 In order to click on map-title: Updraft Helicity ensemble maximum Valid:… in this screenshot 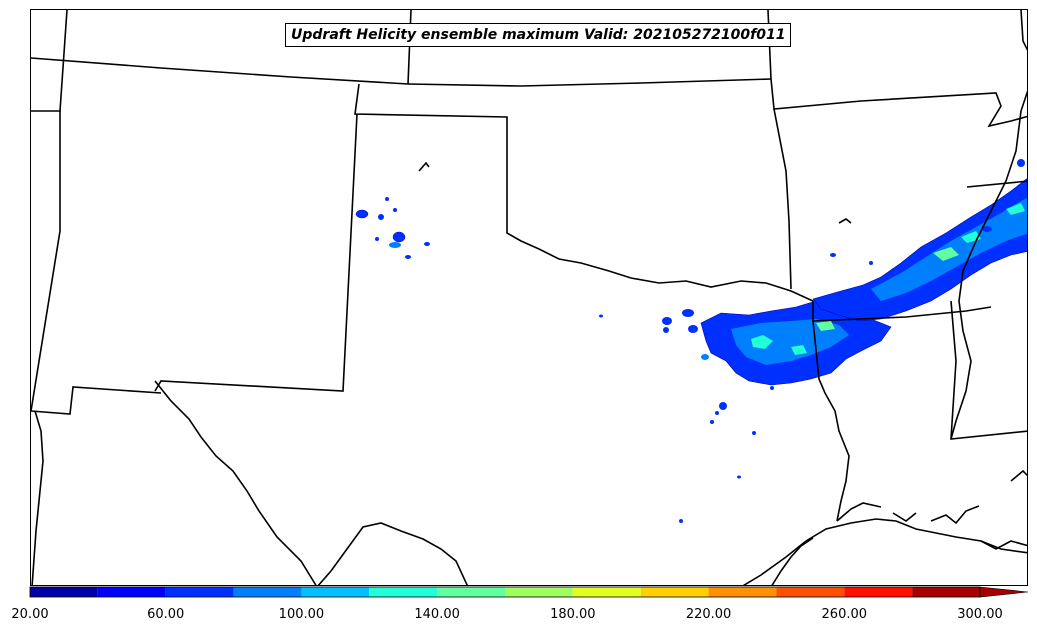, I will do `click(538, 35)`.